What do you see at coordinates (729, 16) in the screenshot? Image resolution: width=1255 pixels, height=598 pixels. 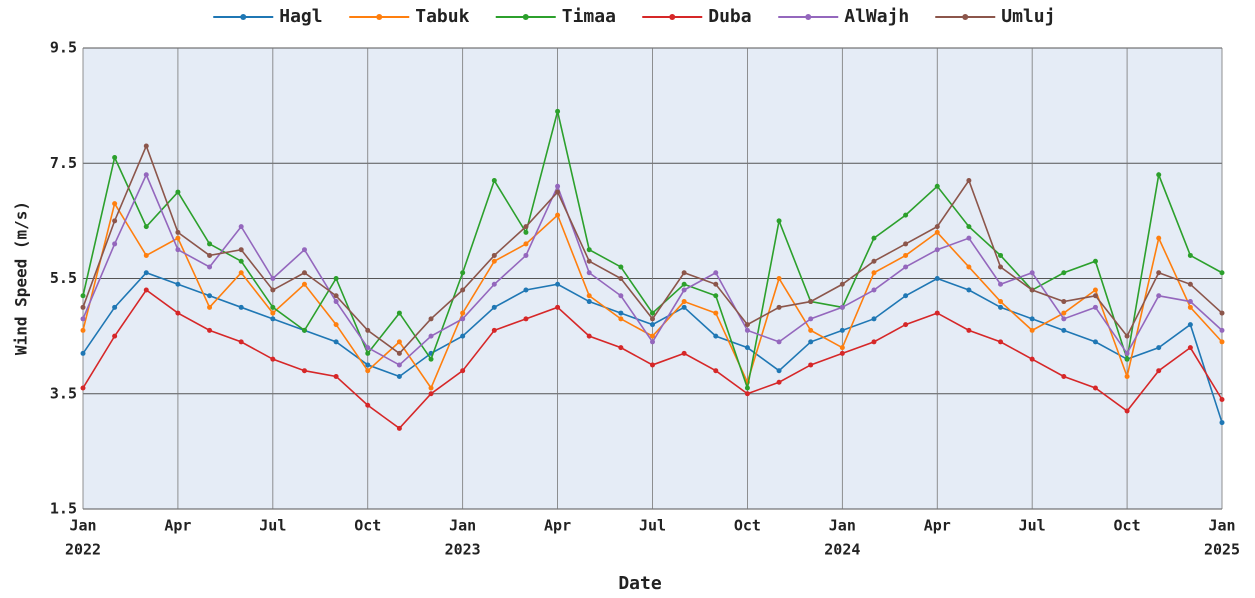 I see `legend-label: Duba` at bounding box center [729, 16].